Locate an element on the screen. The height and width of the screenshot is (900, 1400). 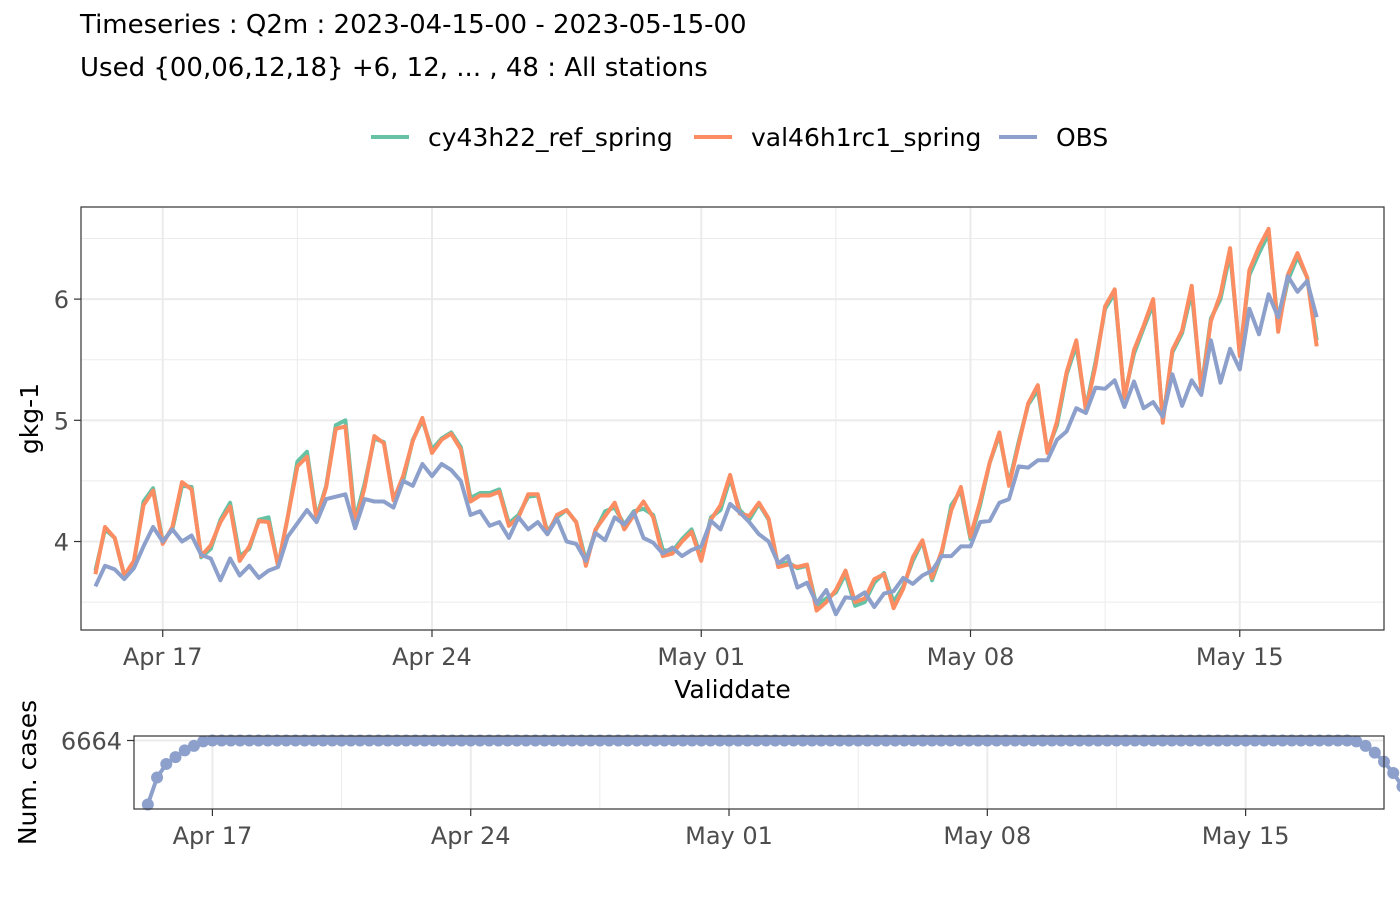
legend: cy43h22_ref_spring val46h1rc1_spring OBS is located at coordinates (739, 137).